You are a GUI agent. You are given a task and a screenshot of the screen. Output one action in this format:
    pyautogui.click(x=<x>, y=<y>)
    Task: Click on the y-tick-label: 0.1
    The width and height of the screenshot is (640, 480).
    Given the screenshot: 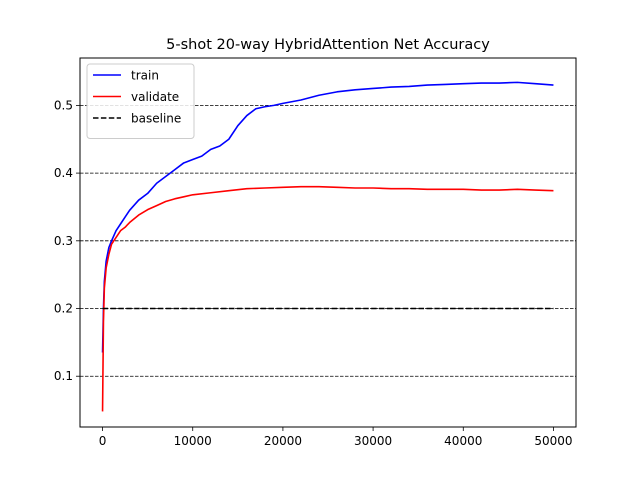 What is the action you would take?
    pyautogui.click(x=63, y=376)
    